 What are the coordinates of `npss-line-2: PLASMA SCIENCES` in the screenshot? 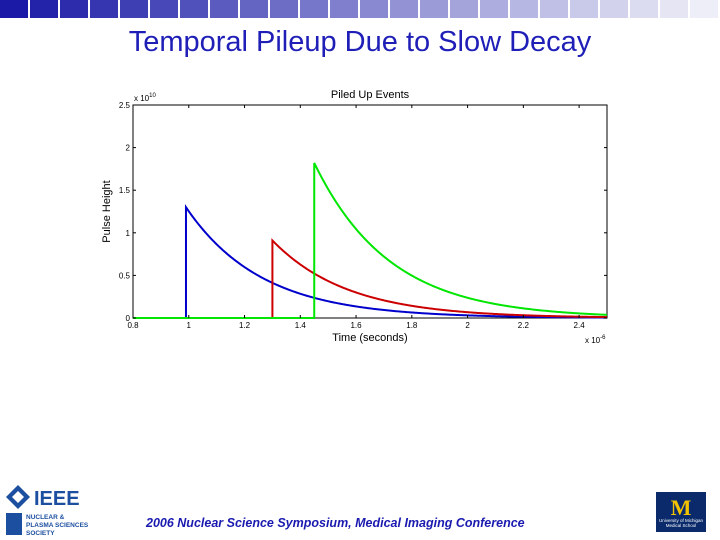 It's located at (57, 525).